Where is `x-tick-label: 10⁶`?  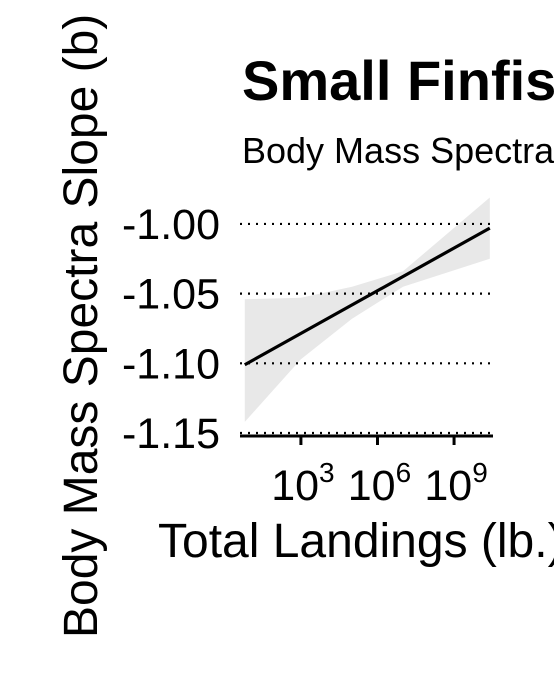
x-tick-label: 10⁶ is located at coordinates (379, 483).